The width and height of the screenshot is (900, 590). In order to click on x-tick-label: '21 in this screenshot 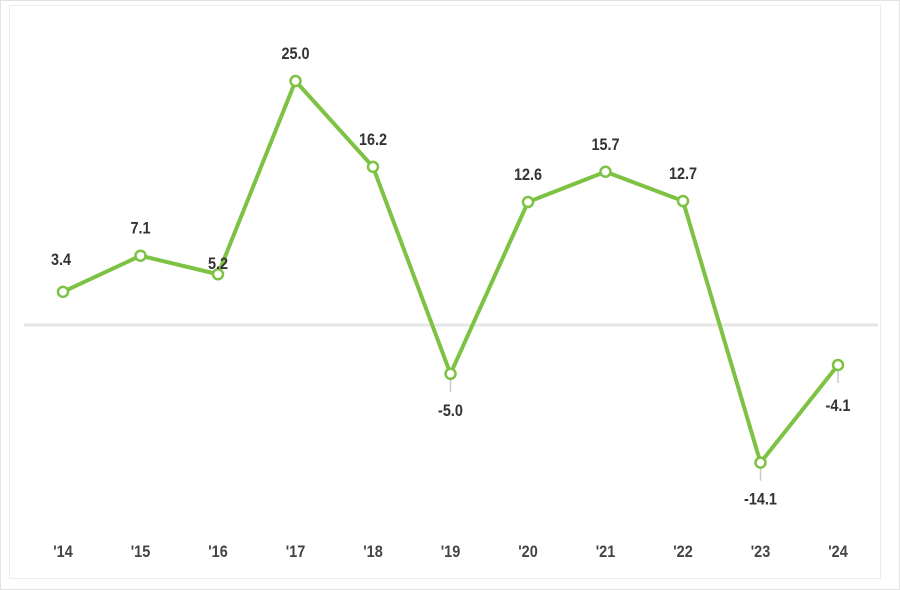, I will do `click(606, 552)`.